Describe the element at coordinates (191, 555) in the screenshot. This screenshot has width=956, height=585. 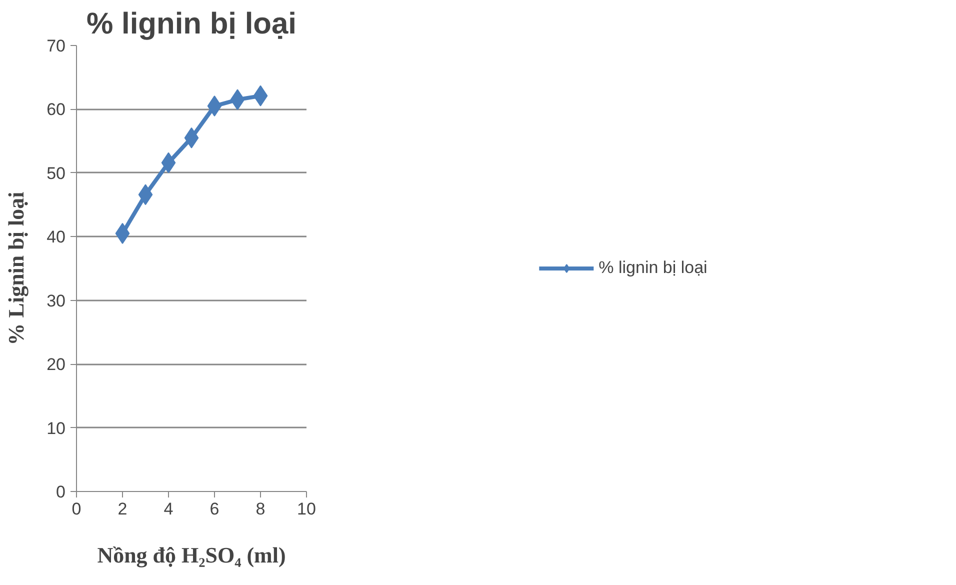
I see `x-axis-title: Nồng độ H₂SO₄ (ml)` at that location.